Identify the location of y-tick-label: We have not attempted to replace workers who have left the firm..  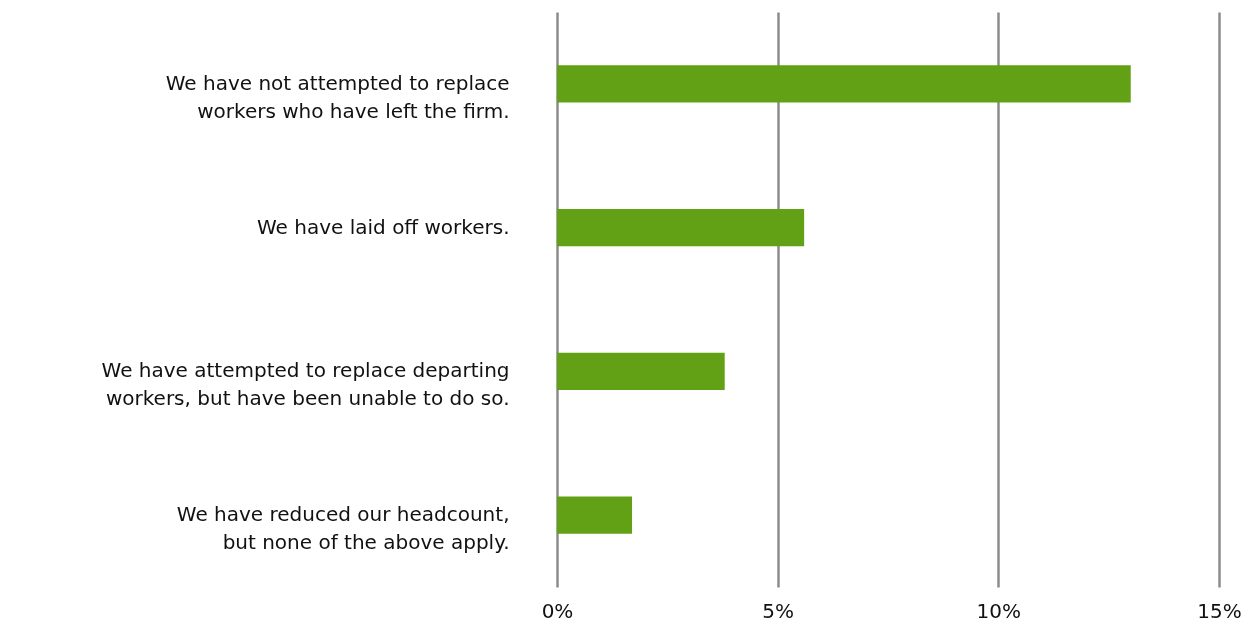
(337, 96).